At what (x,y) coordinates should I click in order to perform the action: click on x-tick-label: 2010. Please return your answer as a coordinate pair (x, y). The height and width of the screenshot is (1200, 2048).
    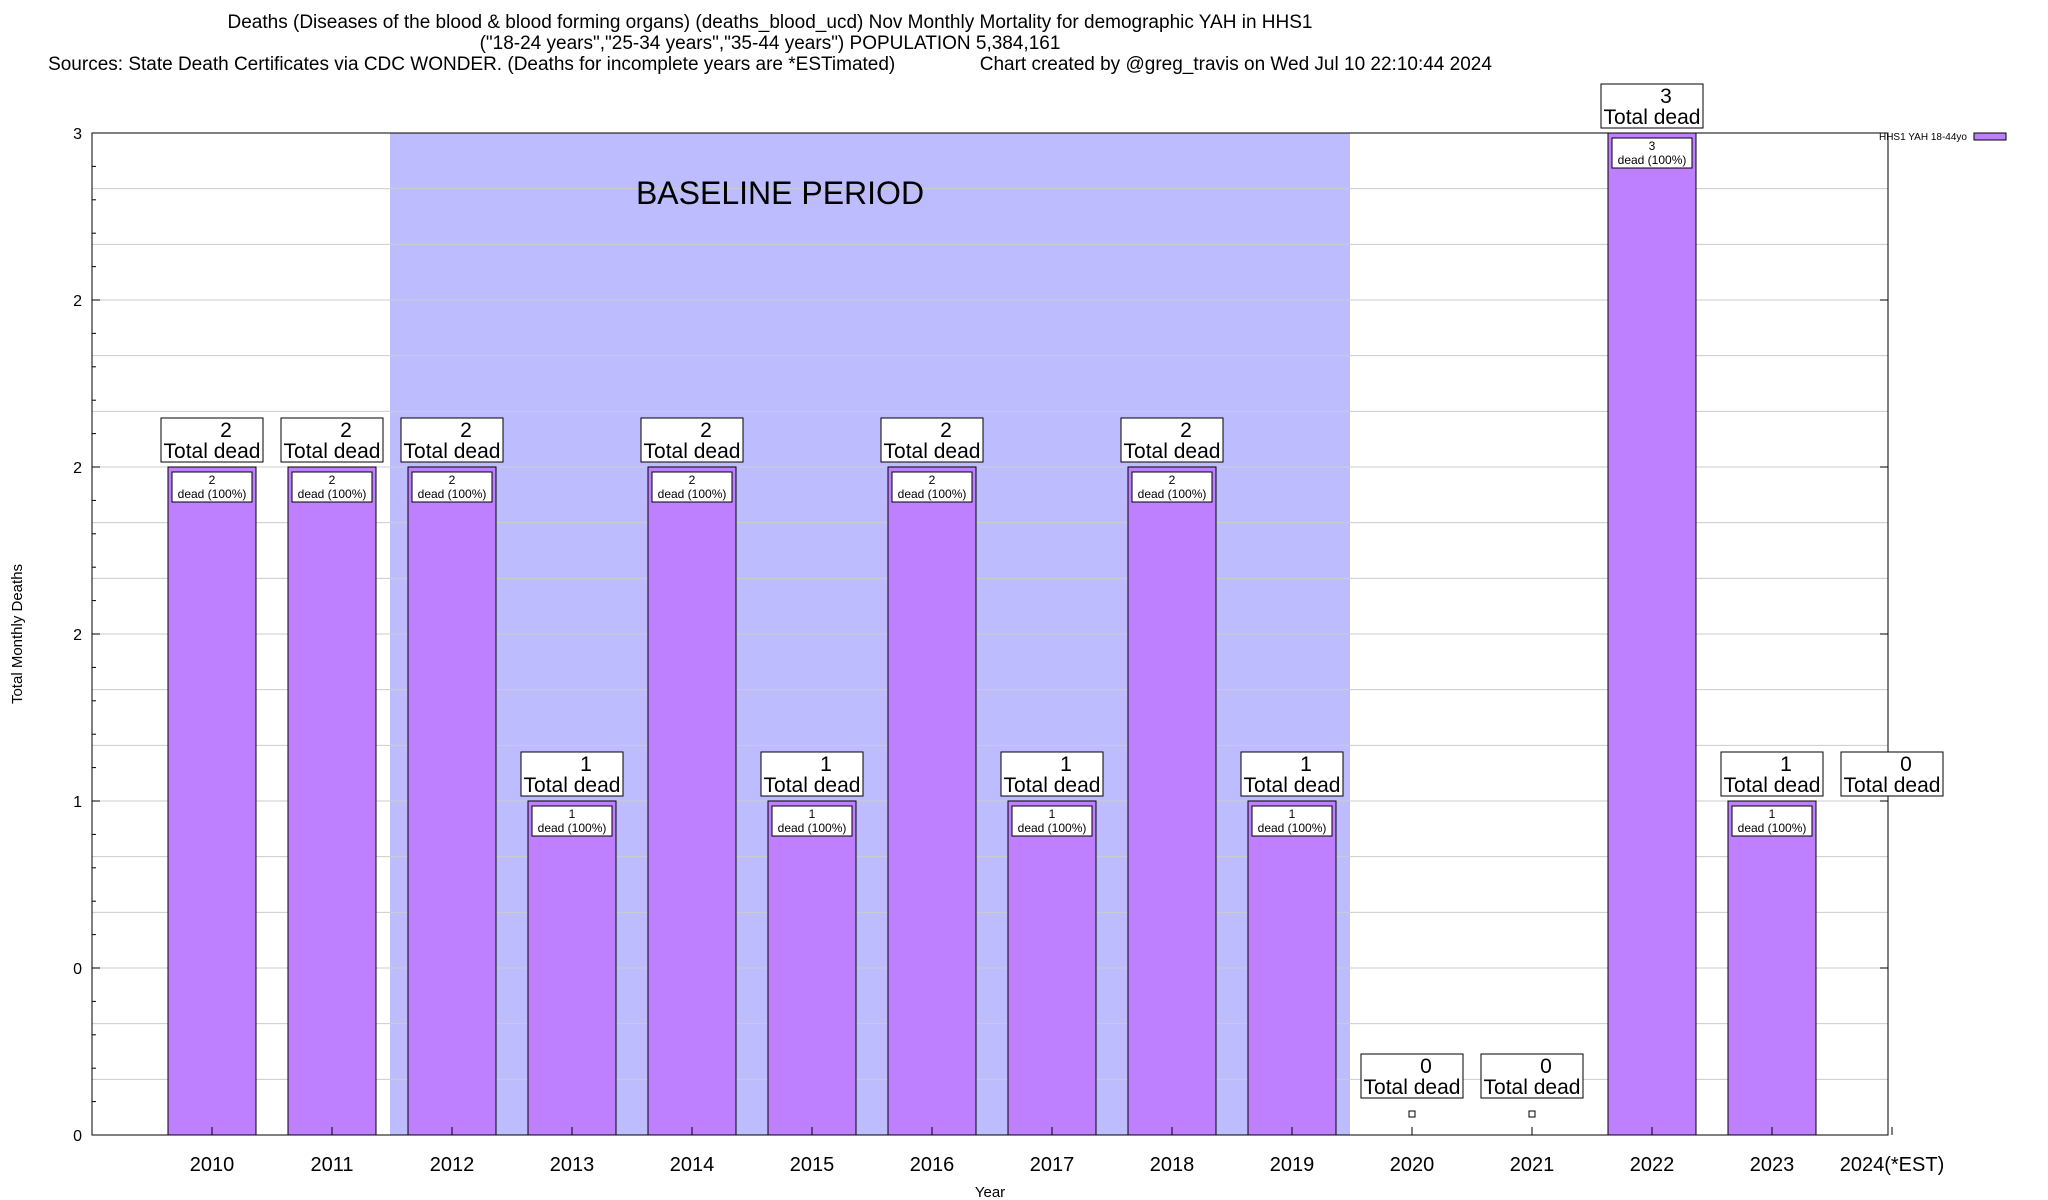
    Looking at the image, I should click on (212, 1165).